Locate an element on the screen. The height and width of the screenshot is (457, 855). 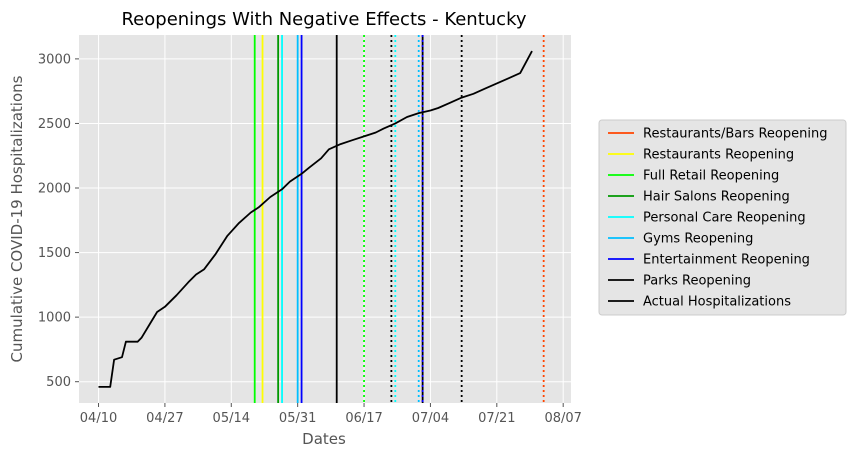
y-tick-label: 1000 is located at coordinates (54, 318).